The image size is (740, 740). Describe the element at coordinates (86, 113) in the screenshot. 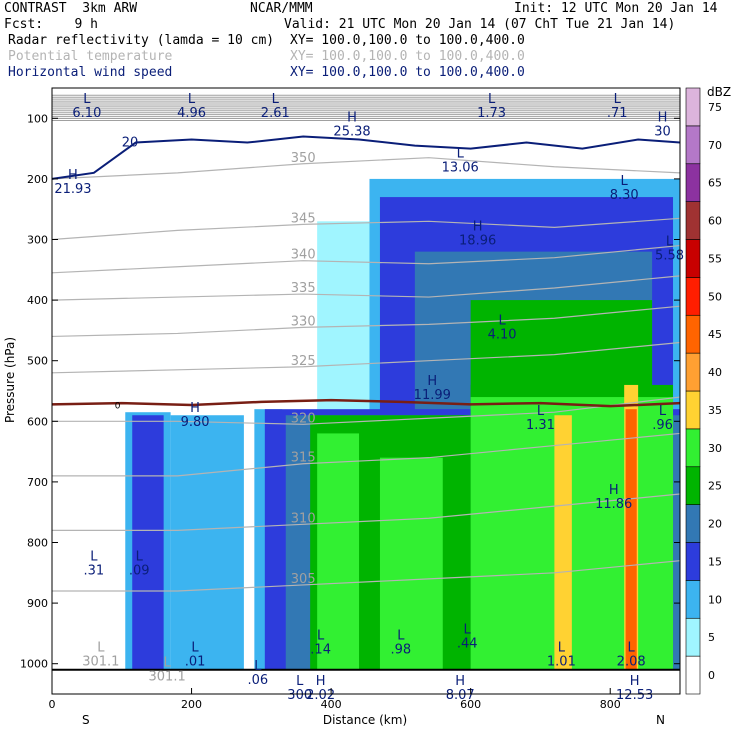

I see `extremum-value: 6.10` at that location.